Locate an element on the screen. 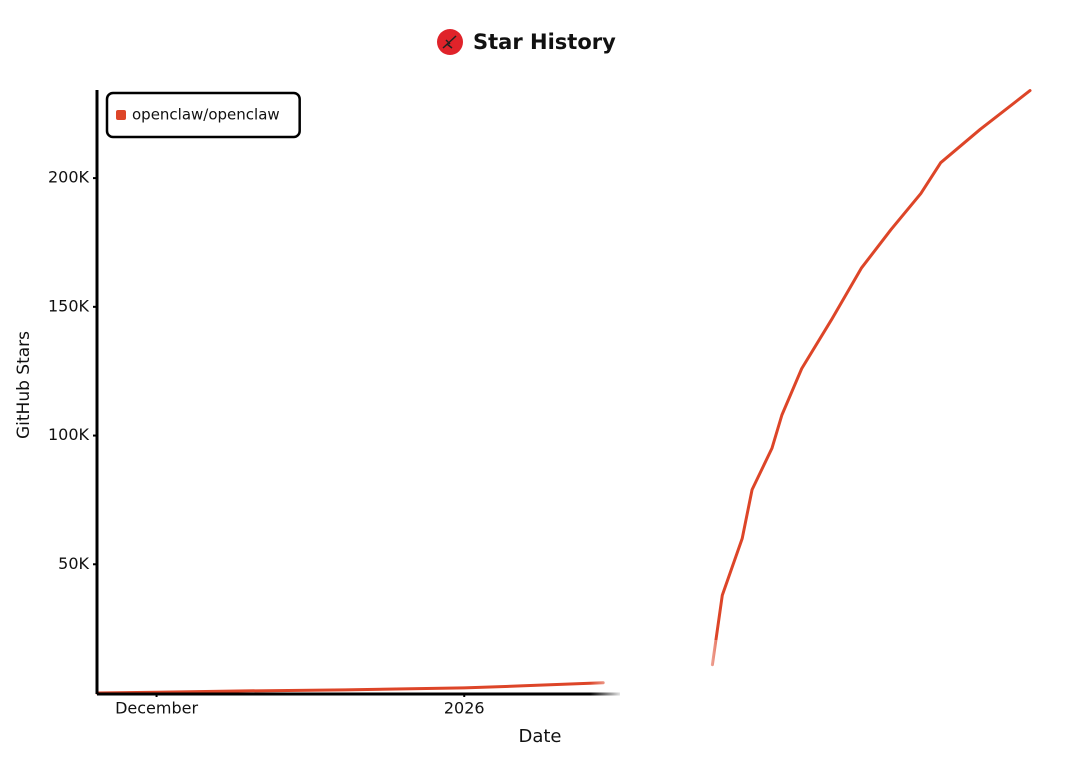 The height and width of the screenshot is (781, 1080). x-tick-label: 2026 is located at coordinates (464, 708).